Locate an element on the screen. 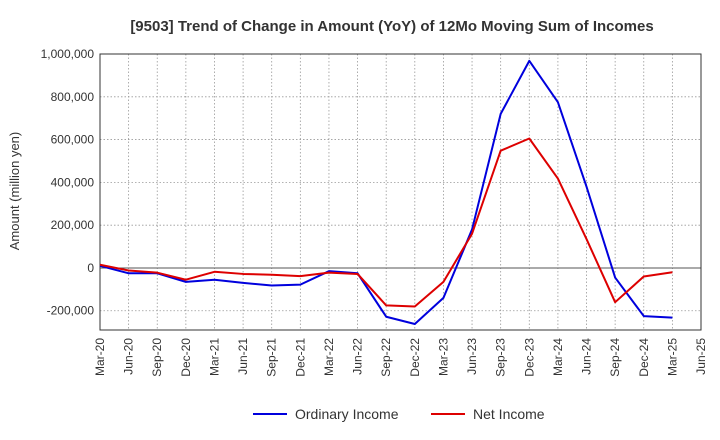  x-tick-label: Dec-20 is located at coordinates (186, 357).